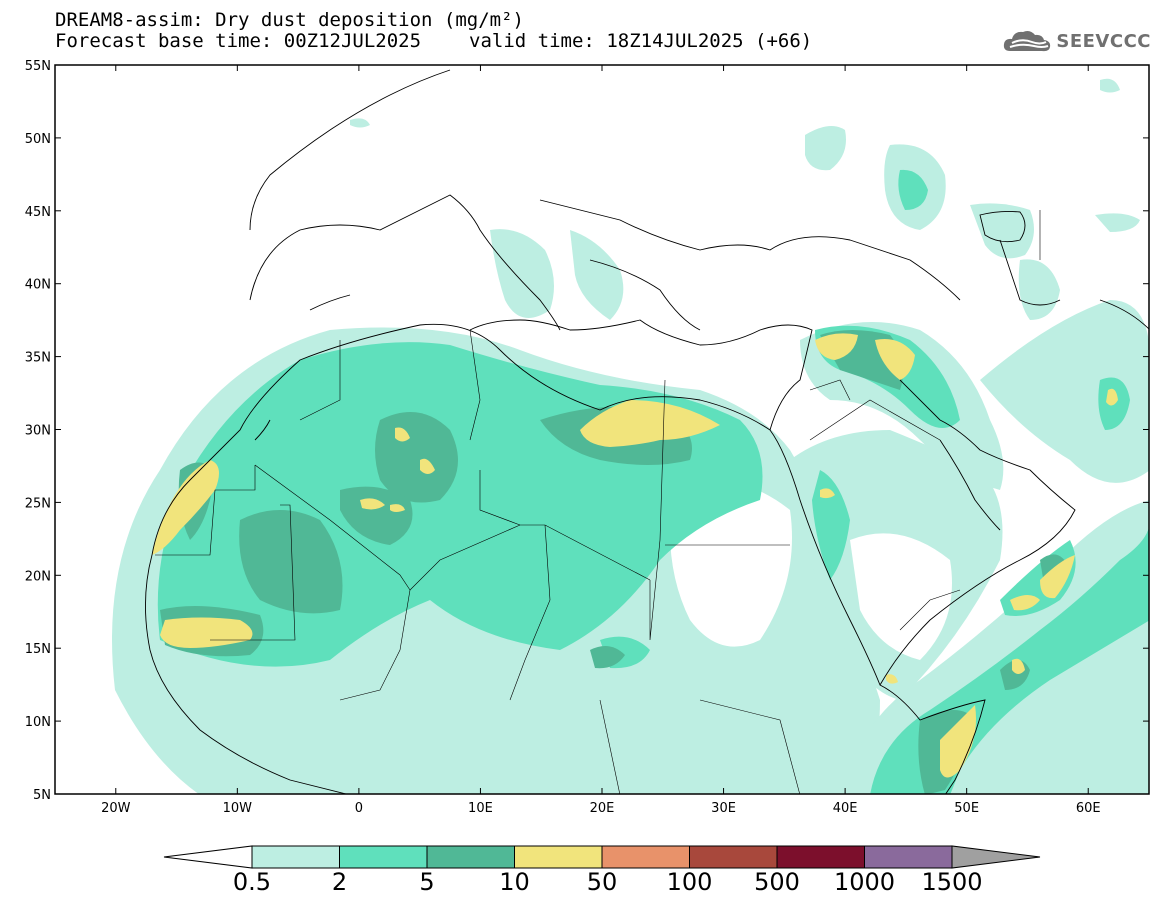 This screenshot has width=1165, height=907. I want to click on colorbar-level-label: 100, so click(690, 882).